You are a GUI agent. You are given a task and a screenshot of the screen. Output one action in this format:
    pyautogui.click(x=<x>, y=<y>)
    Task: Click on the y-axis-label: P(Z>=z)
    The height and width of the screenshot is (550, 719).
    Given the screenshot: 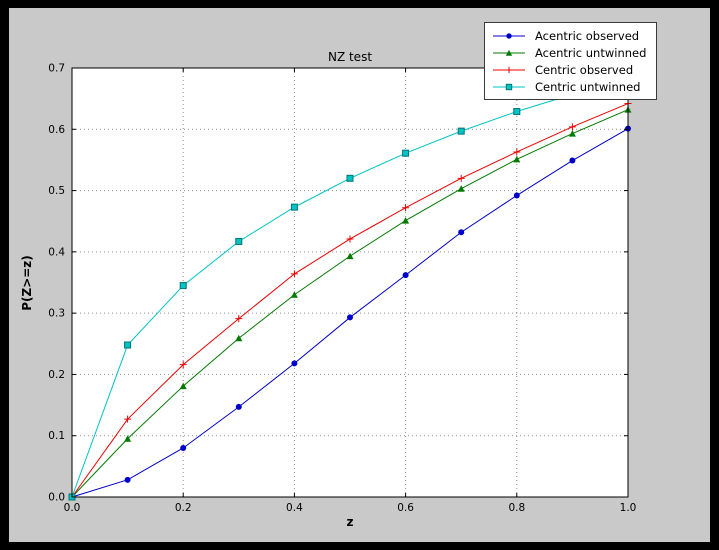 What is the action you would take?
    pyautogui.click(x=27, y=283)
    